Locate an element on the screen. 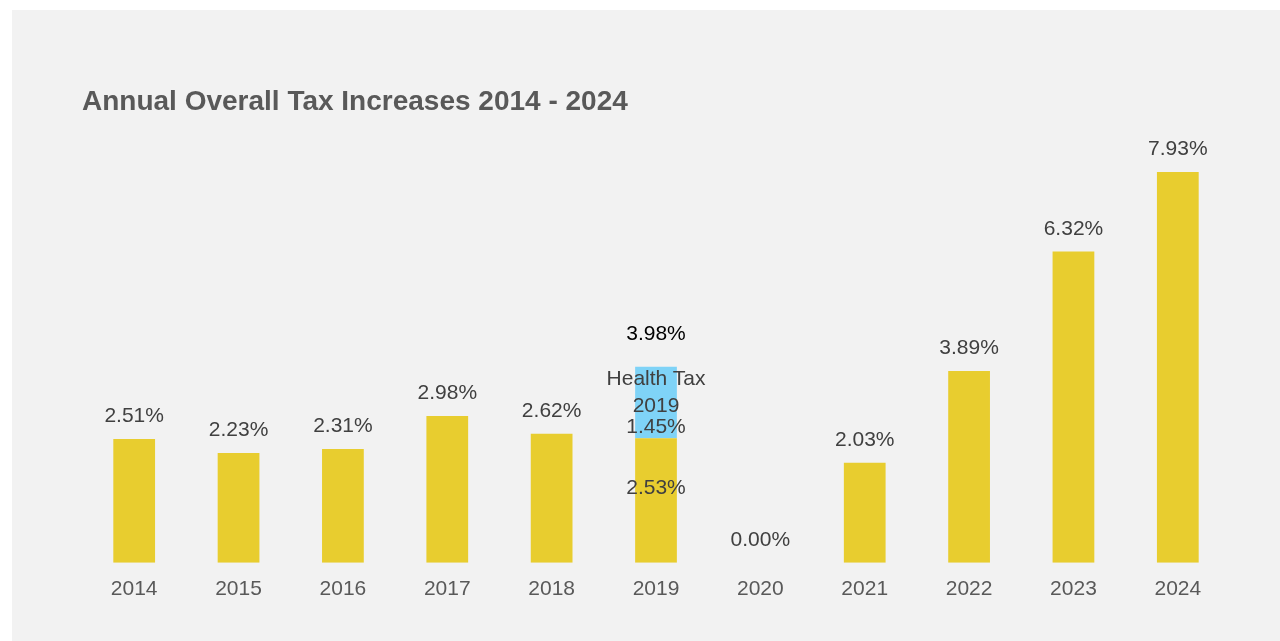 The width and height of the screenshot is (1280, 641). x-tick-label: 2022 is located at coordinates (969, 588).